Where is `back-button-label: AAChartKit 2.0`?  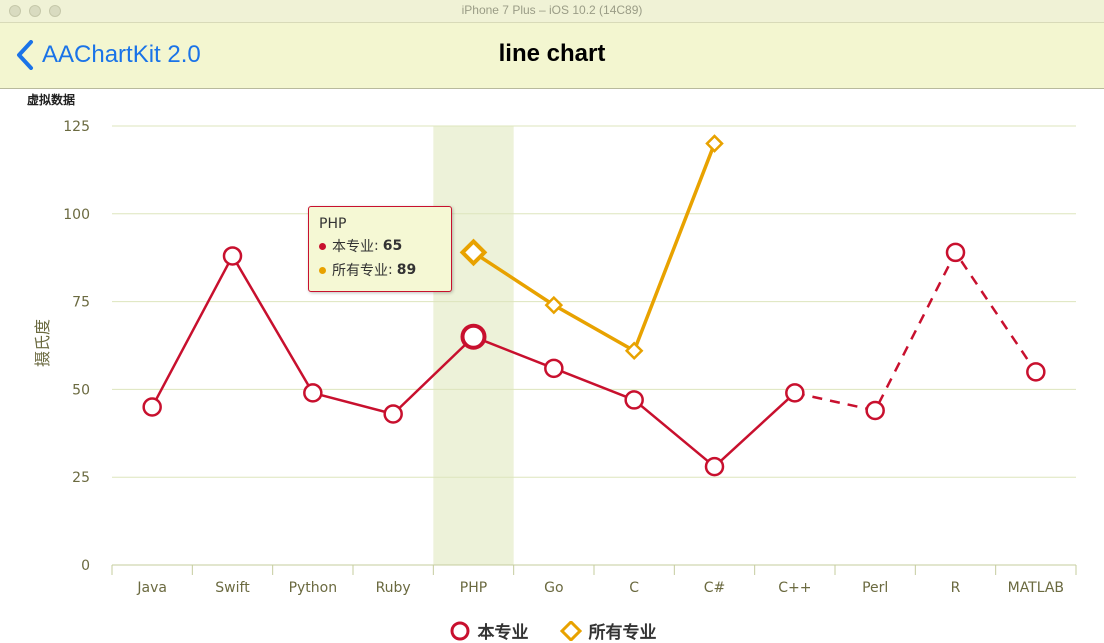
back-button-label: AAChartKit 2.0 is located at coordinates (121, 54).